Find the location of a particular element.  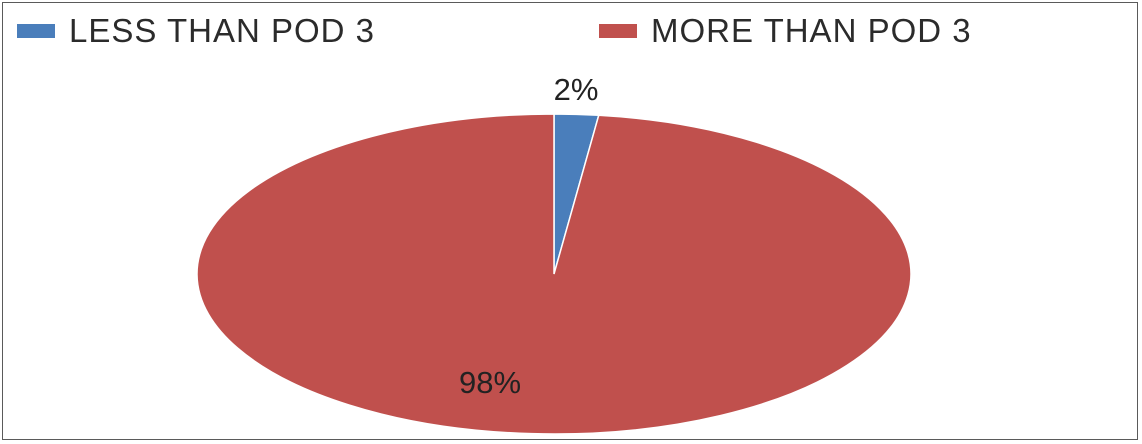

legend: LESS THAN POD 3 MORE THAN POD 3 is located at coordinates (570, 30).